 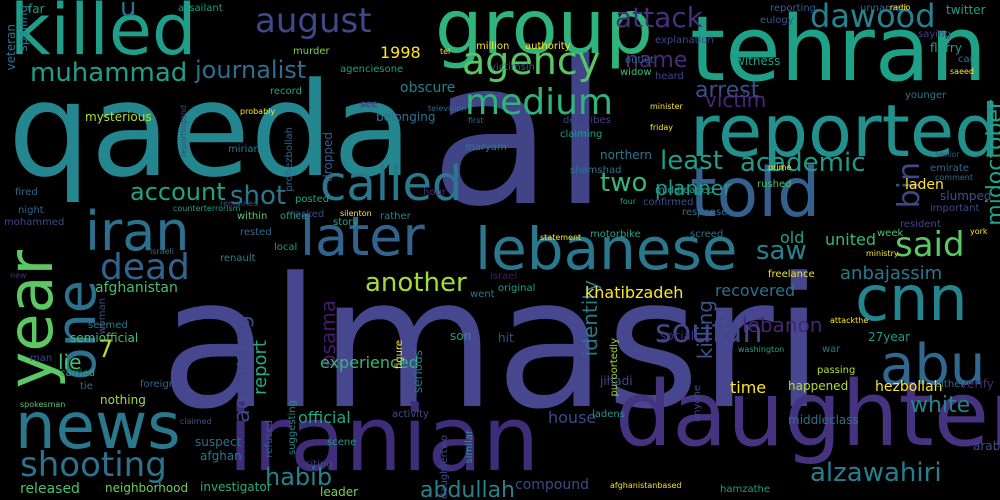 What do you see at coordinates (836, 370) in the screenshot?
I see `cloud-word: passing` at bounding box center [836, 370].